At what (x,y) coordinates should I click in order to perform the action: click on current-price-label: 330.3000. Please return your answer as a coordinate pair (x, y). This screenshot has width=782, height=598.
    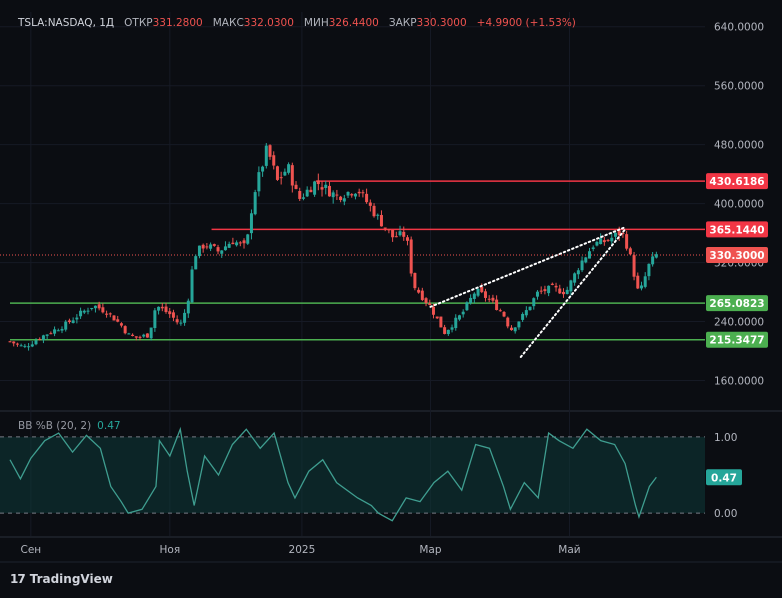
    Looking at the image, I should click on (736, 256).